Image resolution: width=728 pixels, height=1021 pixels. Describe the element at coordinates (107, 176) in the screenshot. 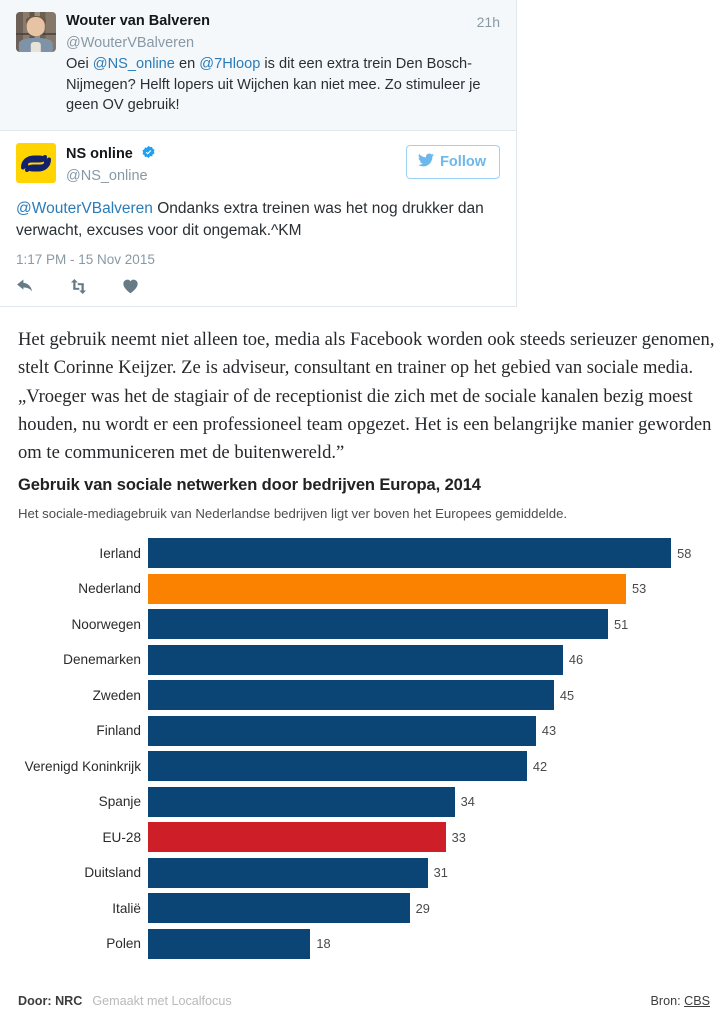

I see `main-handle: @NS_online` at that location.